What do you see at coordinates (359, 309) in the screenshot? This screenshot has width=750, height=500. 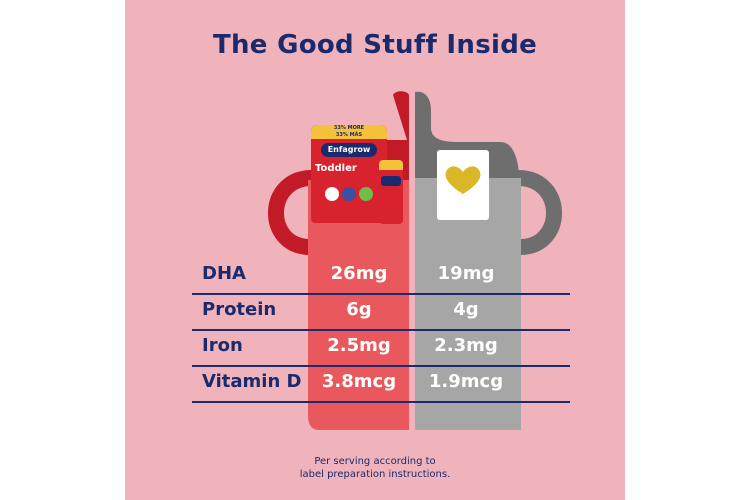 I see `enfagrow-value: 6g` at bounding box center [359, 309].